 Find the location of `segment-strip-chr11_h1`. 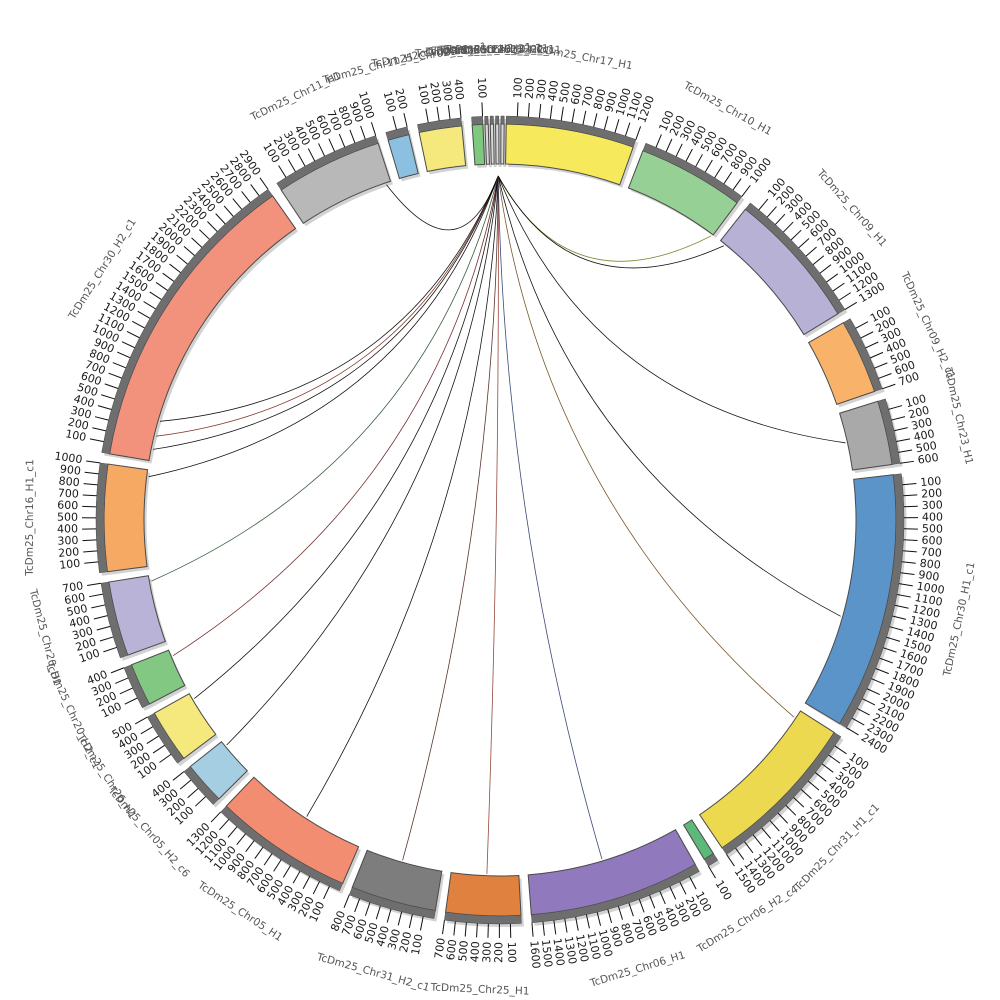

segment-strip-chr11_h1 is located at coordinates (327, 163).